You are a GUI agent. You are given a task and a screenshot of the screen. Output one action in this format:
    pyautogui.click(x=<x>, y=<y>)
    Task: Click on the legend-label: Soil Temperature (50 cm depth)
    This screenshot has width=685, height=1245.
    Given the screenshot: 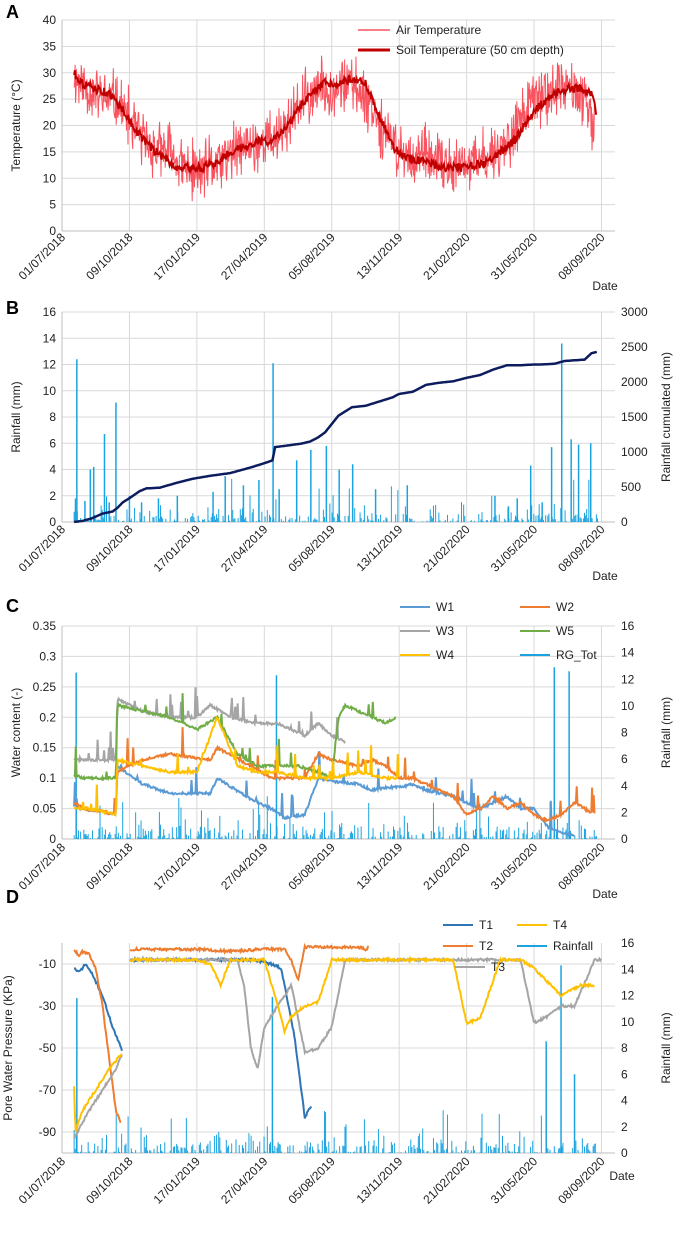 What is the action you would take?
    pyautogui.click(x=480, y=50)
    